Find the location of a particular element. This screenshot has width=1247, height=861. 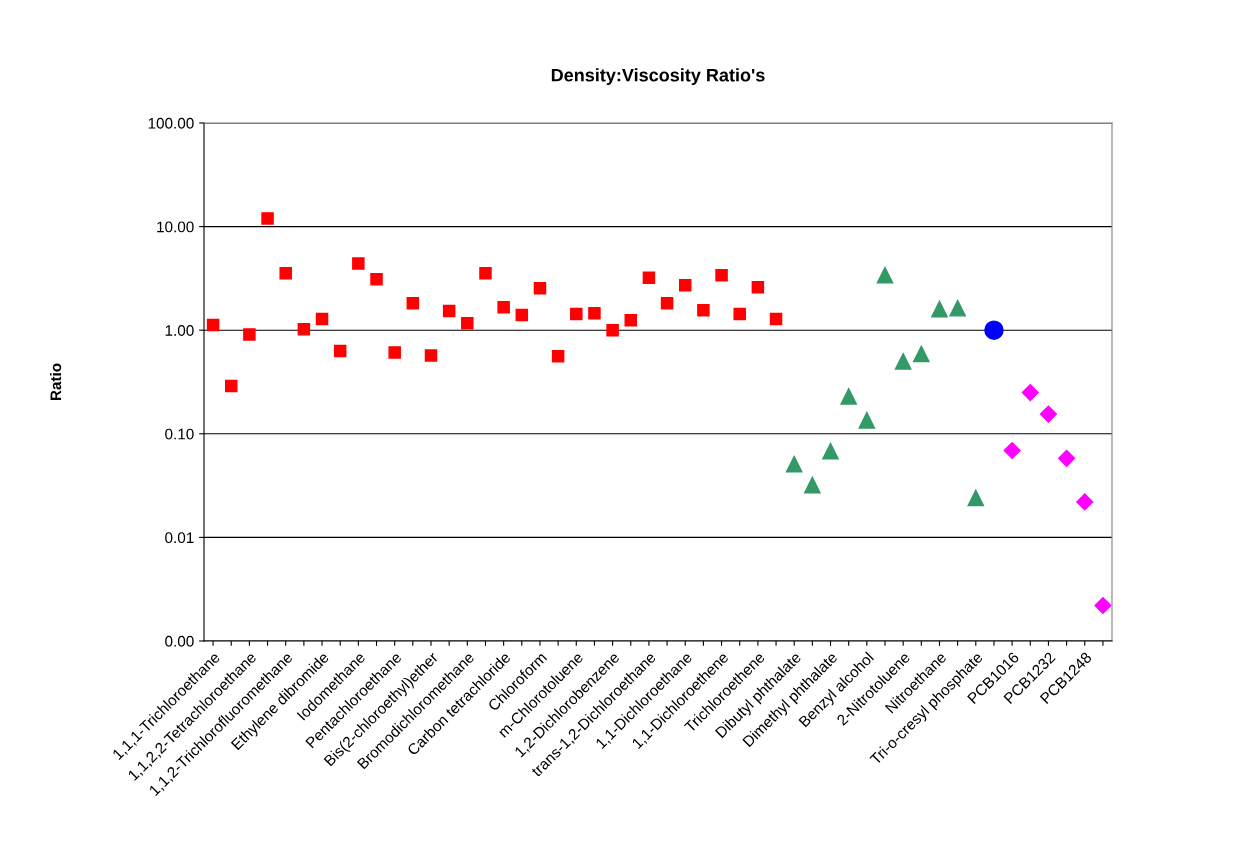

y-axis-title: Ratio is located at coordinates (55, 382).